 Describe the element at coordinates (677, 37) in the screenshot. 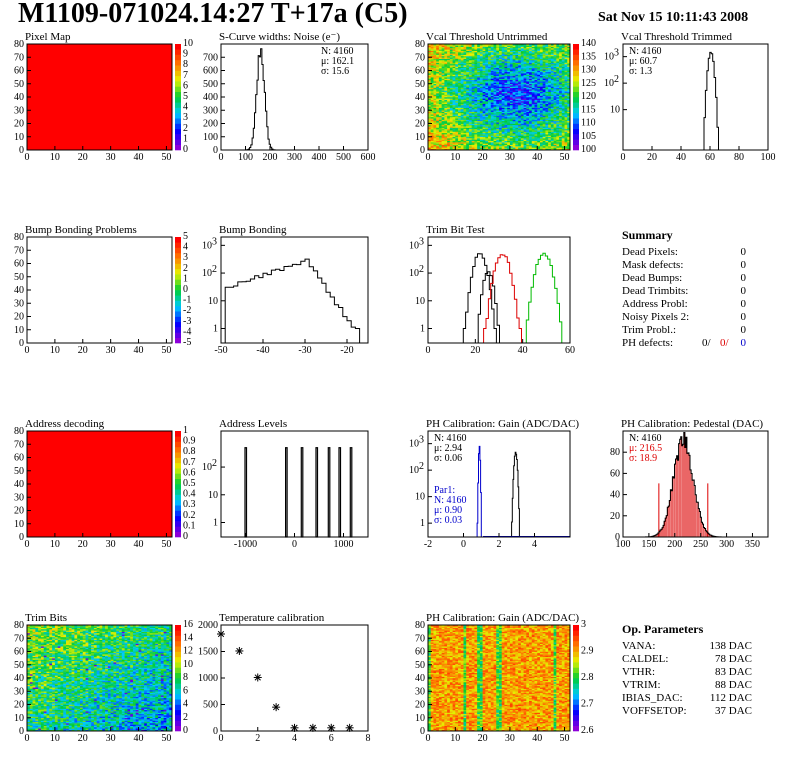

I see `vcal-trimmed-title: Vcal Threshold Trimmed` at that location.